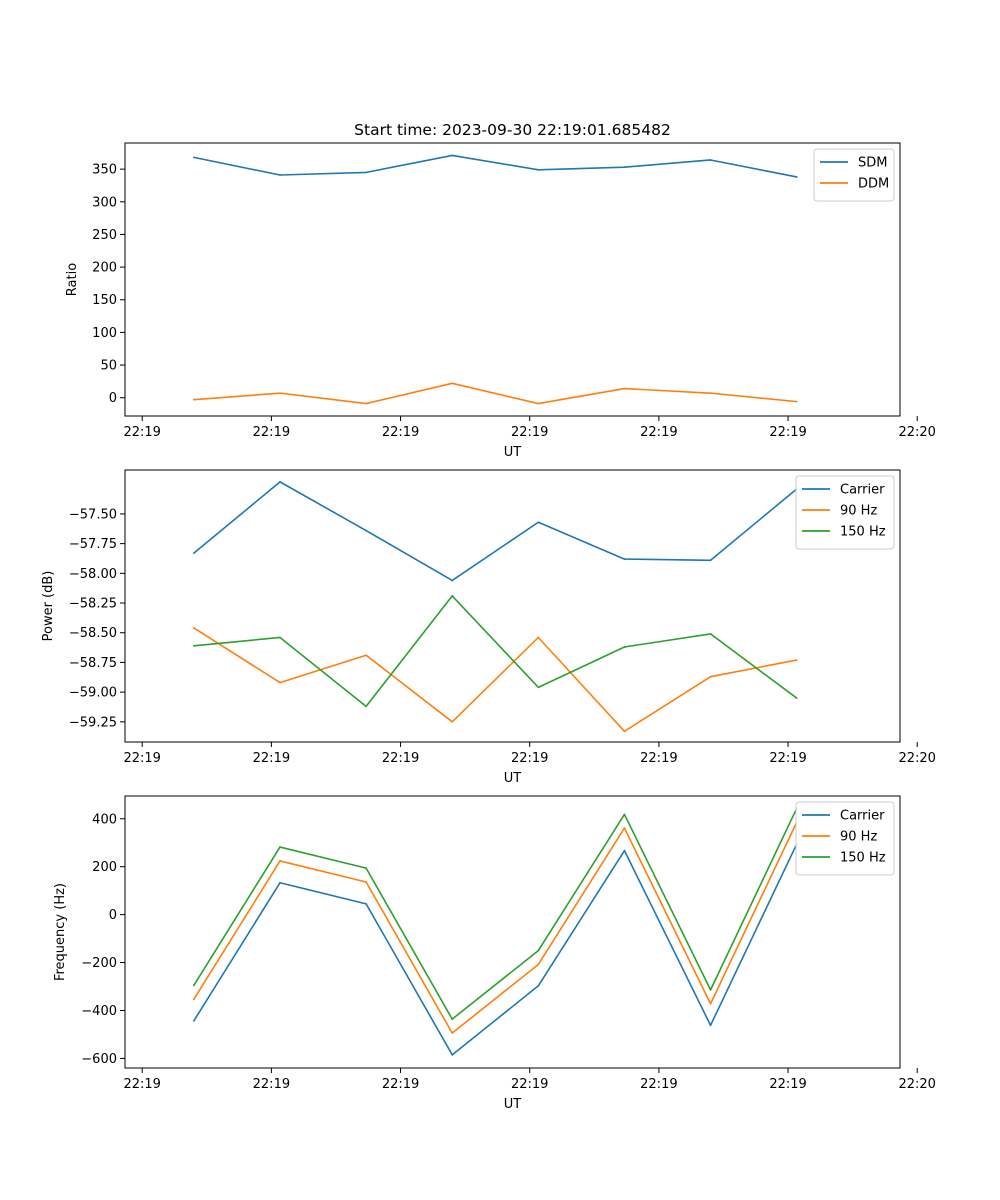 The image size is (1000, 1200). I want to click on y-tick-label: 100, so click(104, 333).